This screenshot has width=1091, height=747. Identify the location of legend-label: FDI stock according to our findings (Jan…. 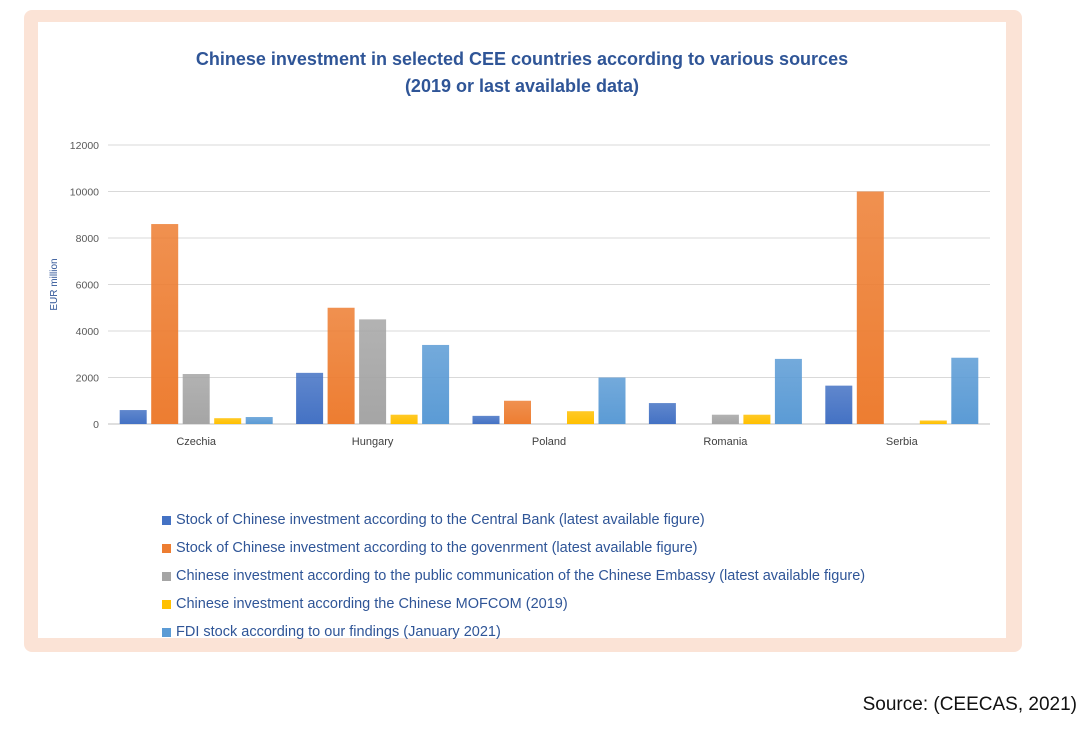
(338, 632).